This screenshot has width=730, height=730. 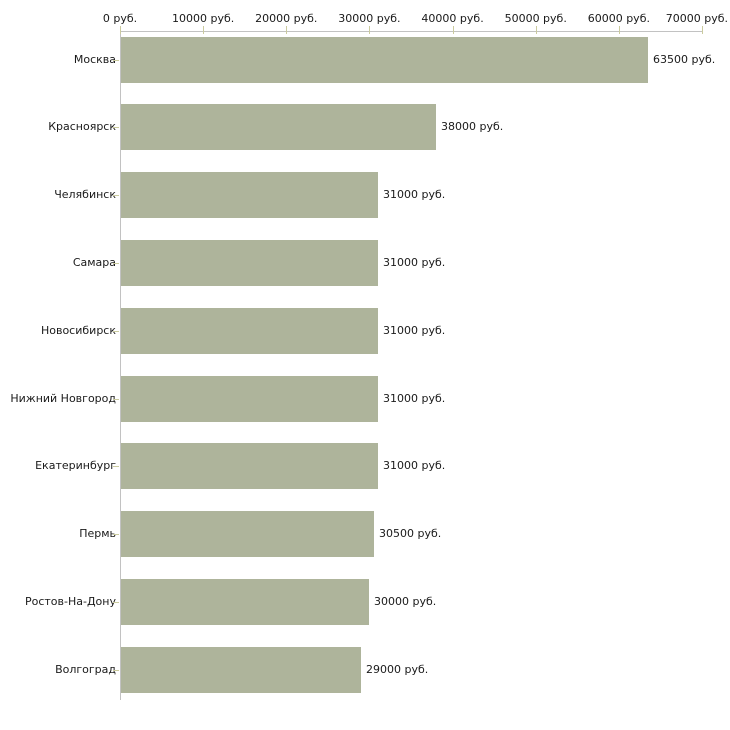 What do you see at coordinates (472, 126) in the screenshot?
I see `value-label: 38000 руб.` at bounding box center [472, 126].